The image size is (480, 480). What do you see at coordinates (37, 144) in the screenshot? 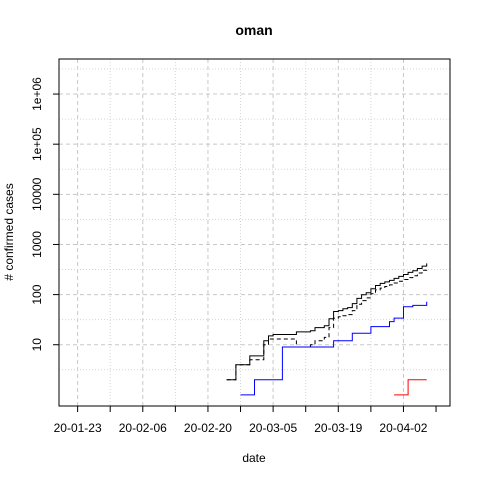
I see `y-tick-label: 1e+05` at bounding box center [37, 144].